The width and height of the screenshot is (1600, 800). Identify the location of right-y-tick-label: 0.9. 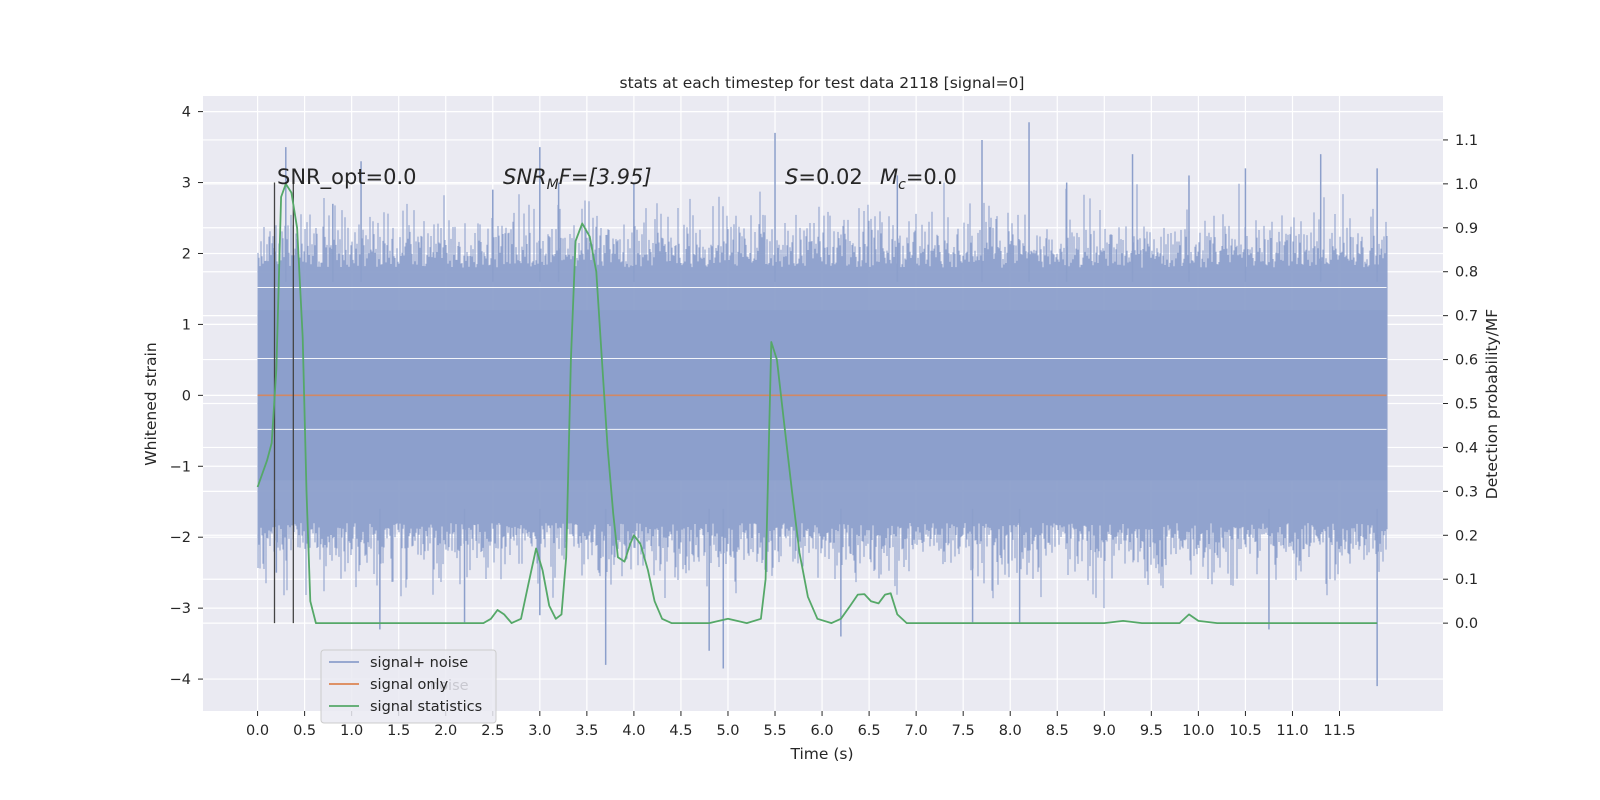
(1466, 229).